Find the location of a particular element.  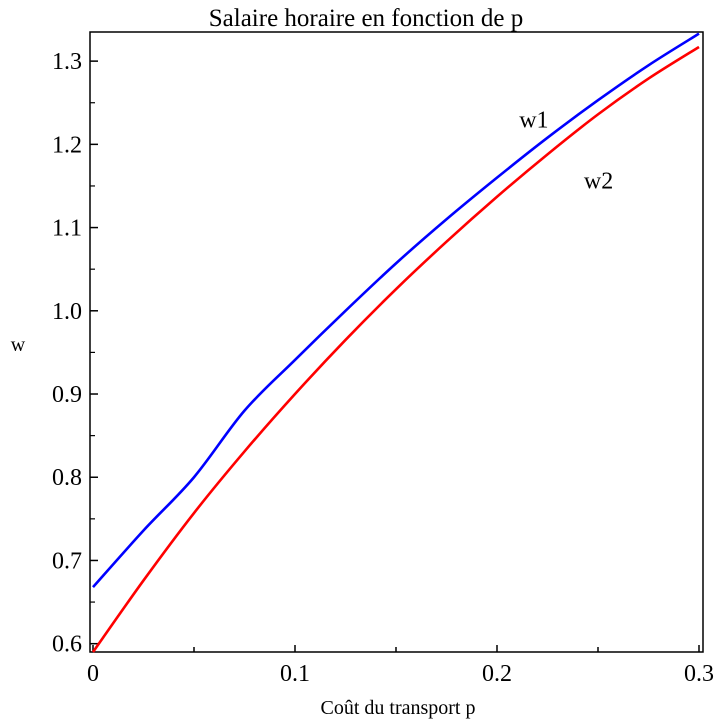

y-axis-ticks: 0.6 0.7 0.8 0.9 1.0 1.1 1.2 1.3 is located at coordinates (75, 353).